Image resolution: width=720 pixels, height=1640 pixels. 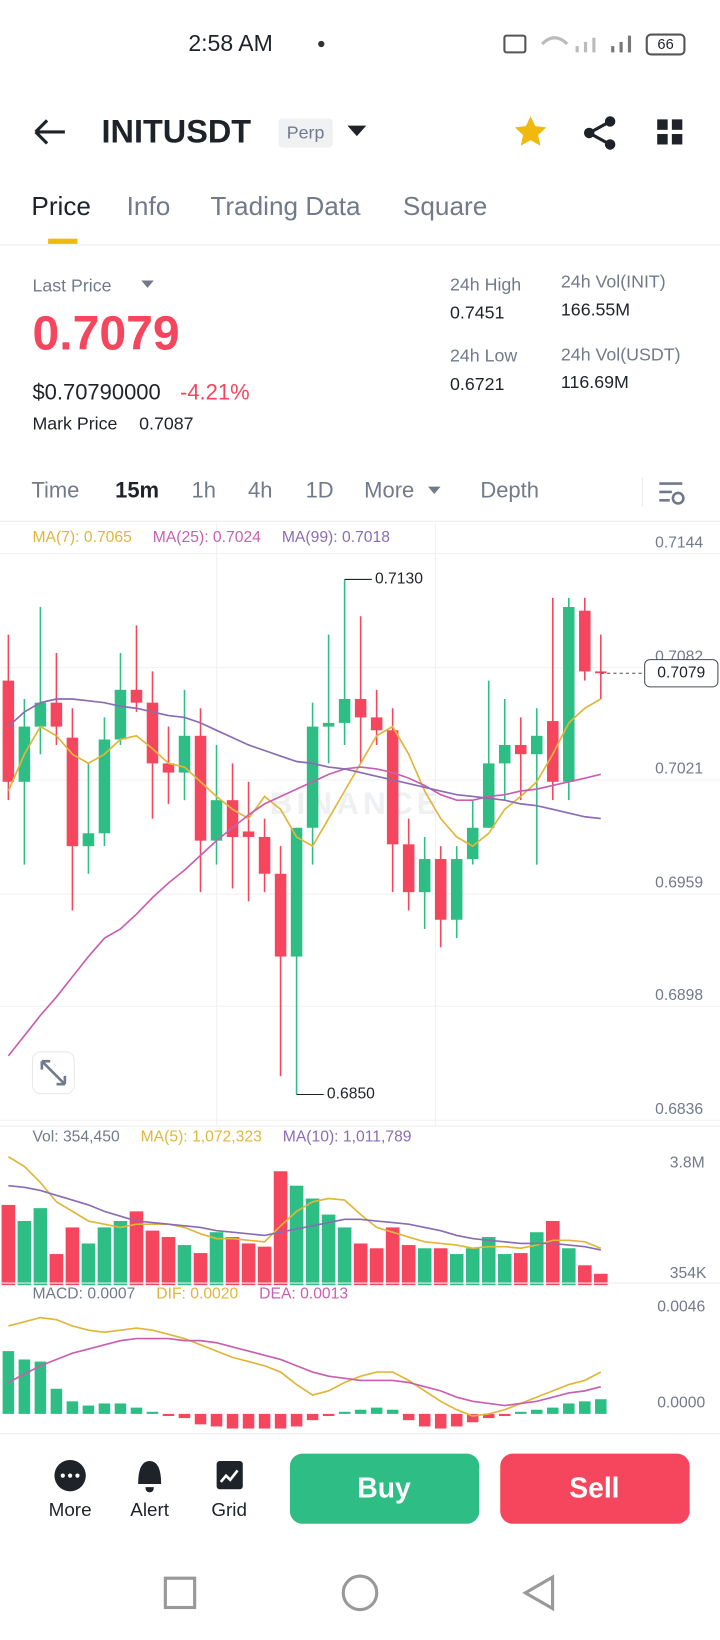 I want to click on signal, so click(x=613, y=49).